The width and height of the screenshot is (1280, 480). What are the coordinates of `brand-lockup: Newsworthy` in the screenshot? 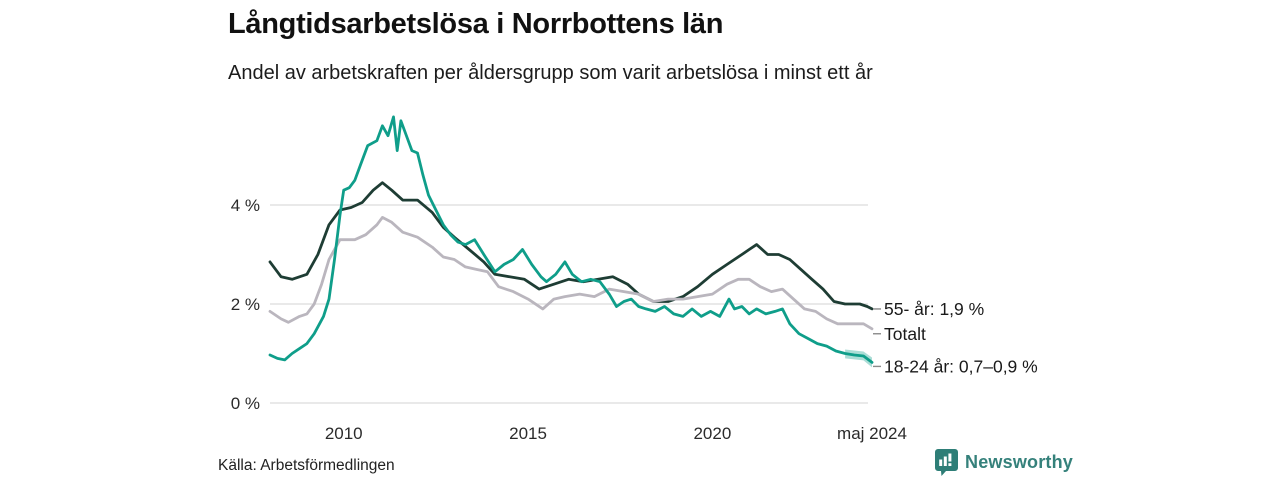 It's located at (1004, 462).